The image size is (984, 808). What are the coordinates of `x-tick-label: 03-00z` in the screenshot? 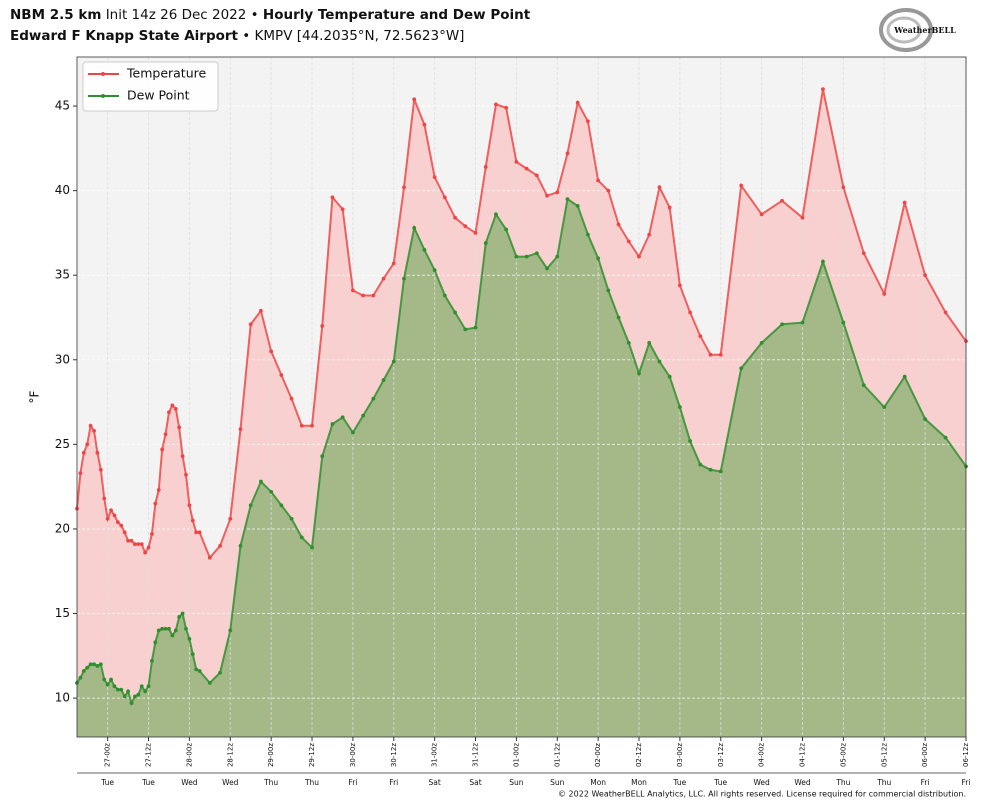 It's located at (680, 755).